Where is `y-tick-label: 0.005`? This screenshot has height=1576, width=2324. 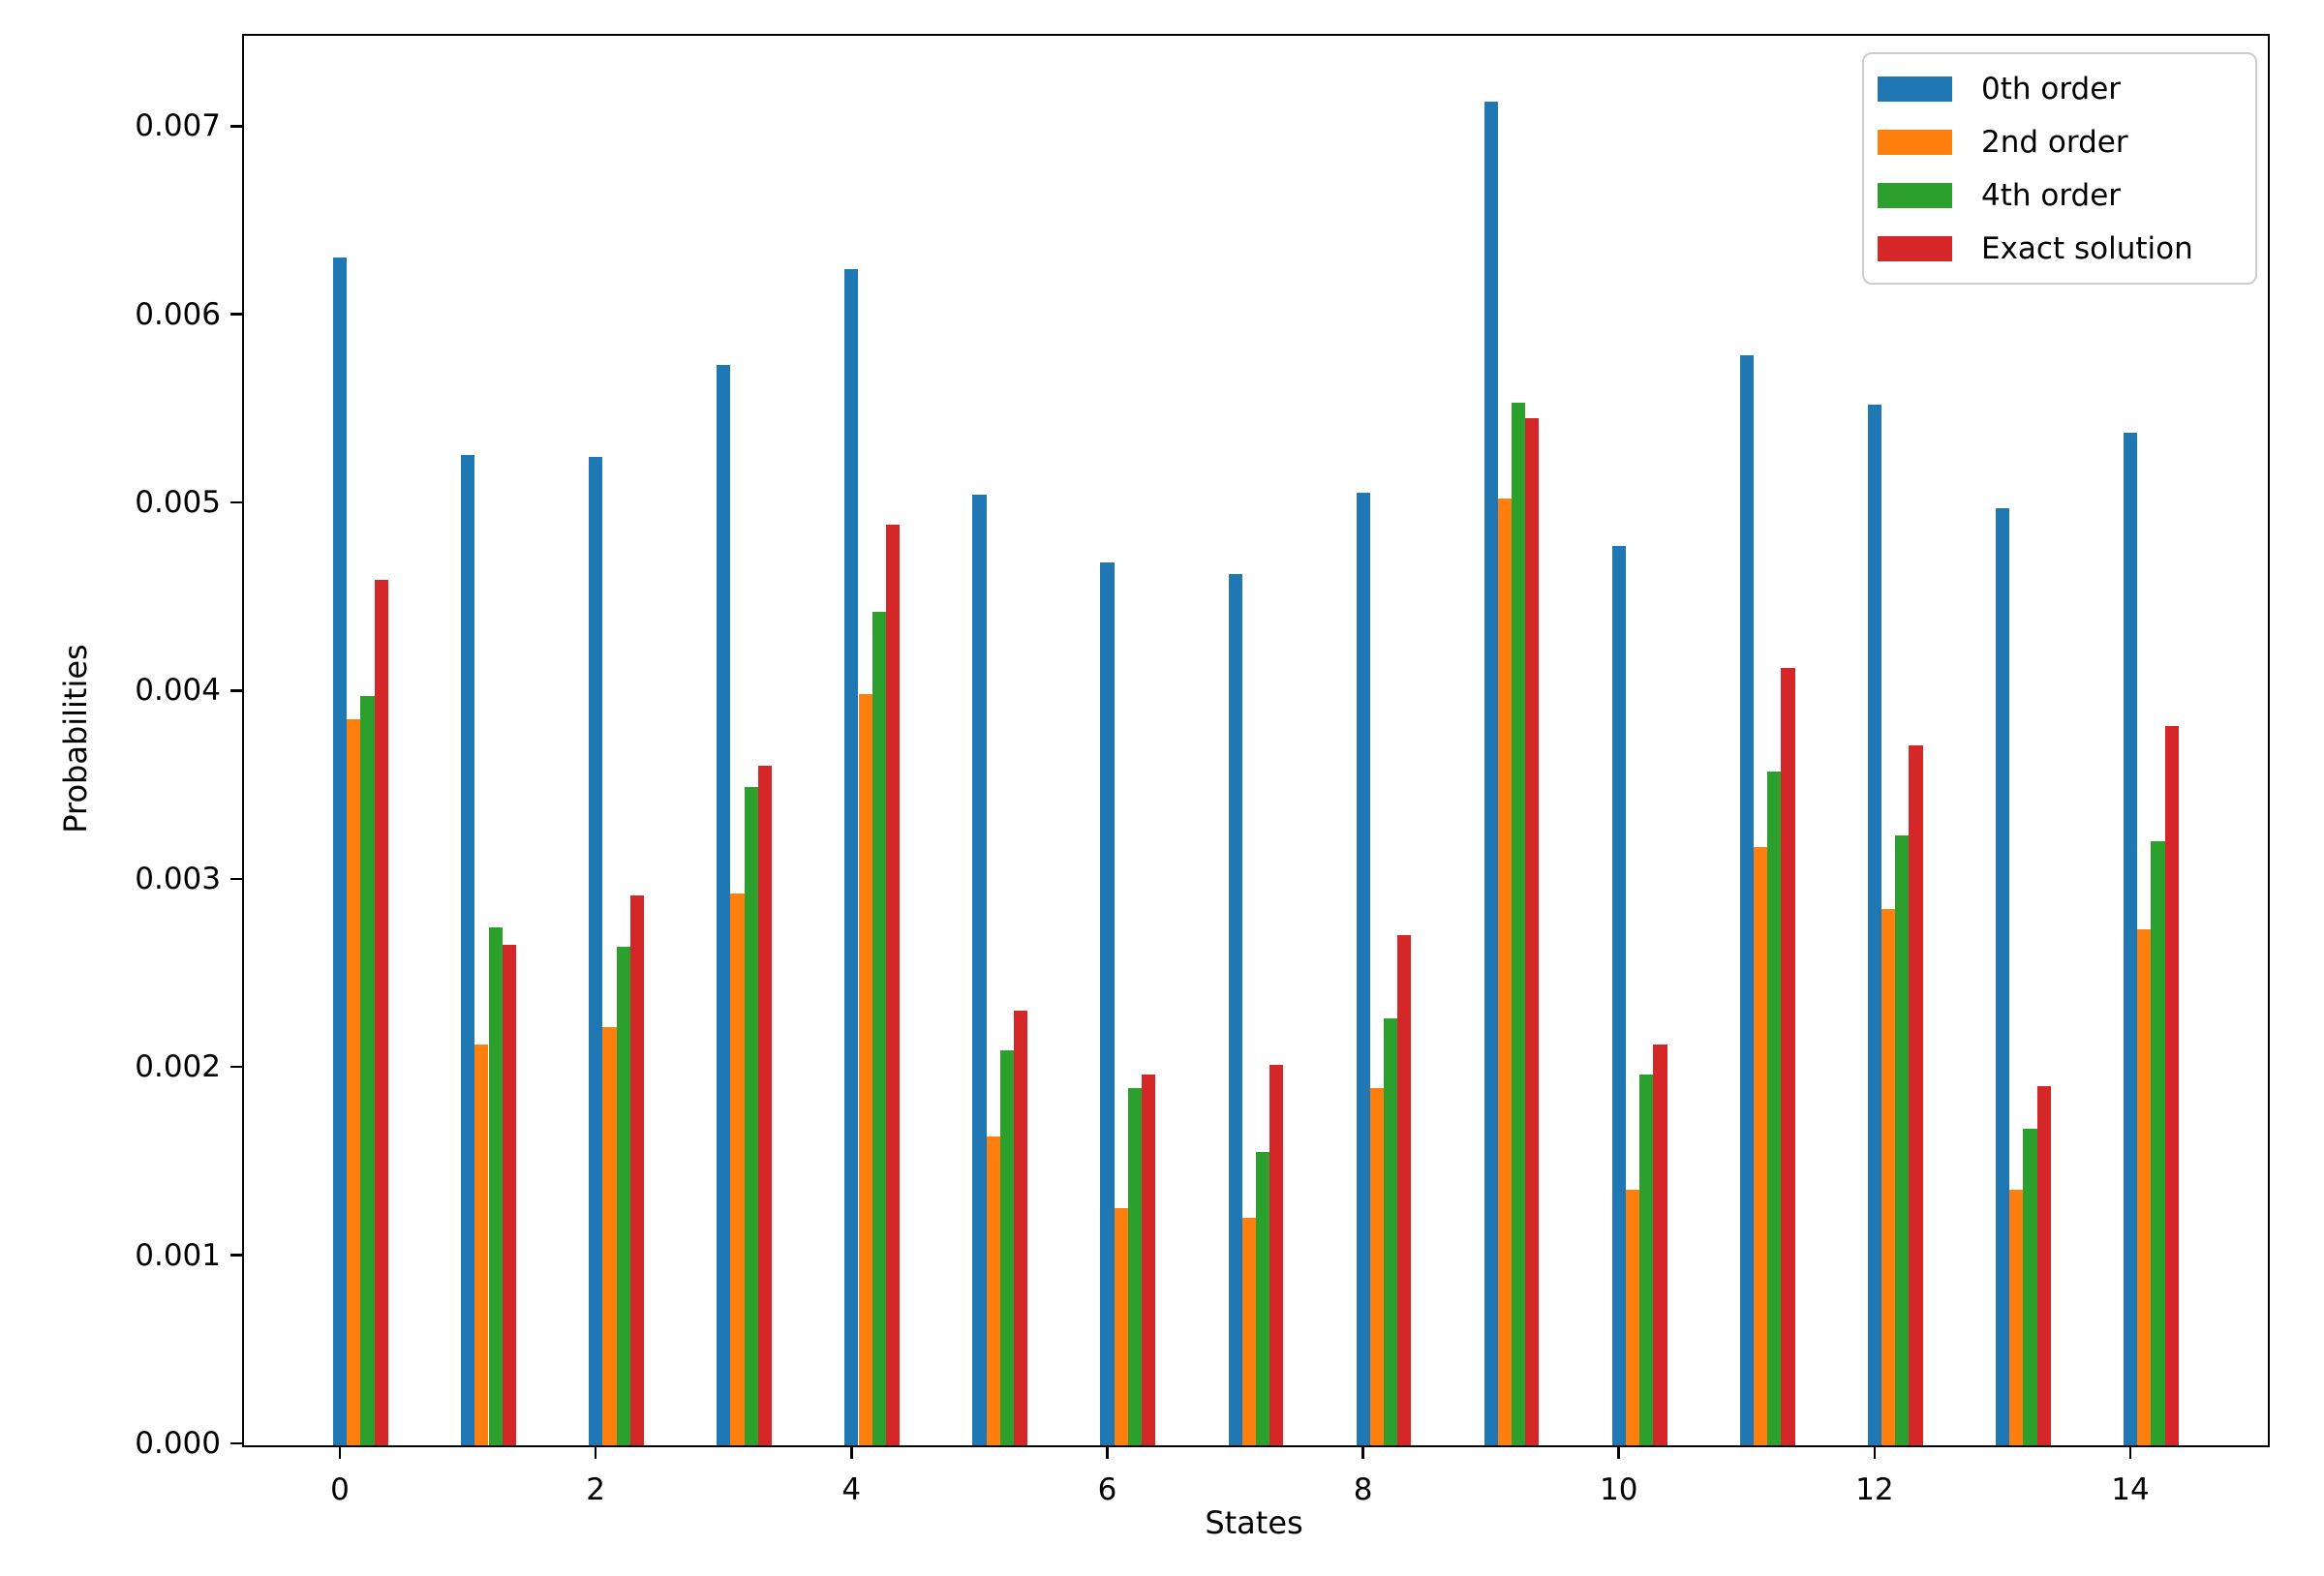 y-tick-label: 0.005 is located at coordinates (178, 503).